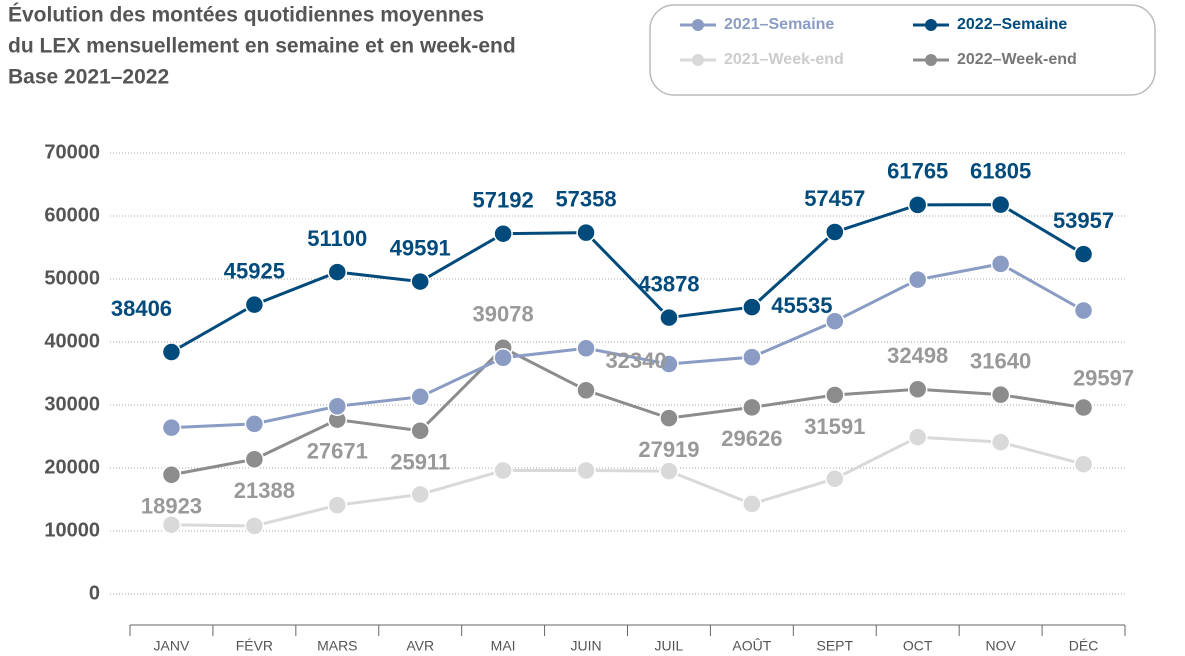 This screenshot has width=1185, height=656. What do you see at coordinates (902, 50) in the screenshot?
I see `legend-box` at bounding box center [902, 50].